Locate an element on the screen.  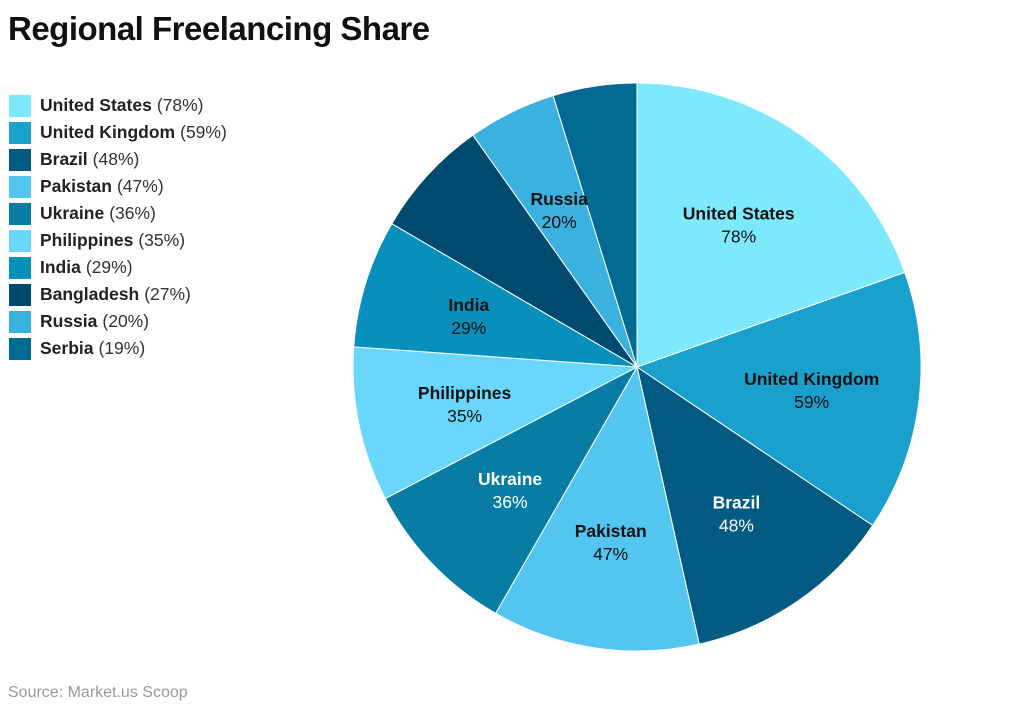
legend-value: (59%) is located at coordinates (203, 132).